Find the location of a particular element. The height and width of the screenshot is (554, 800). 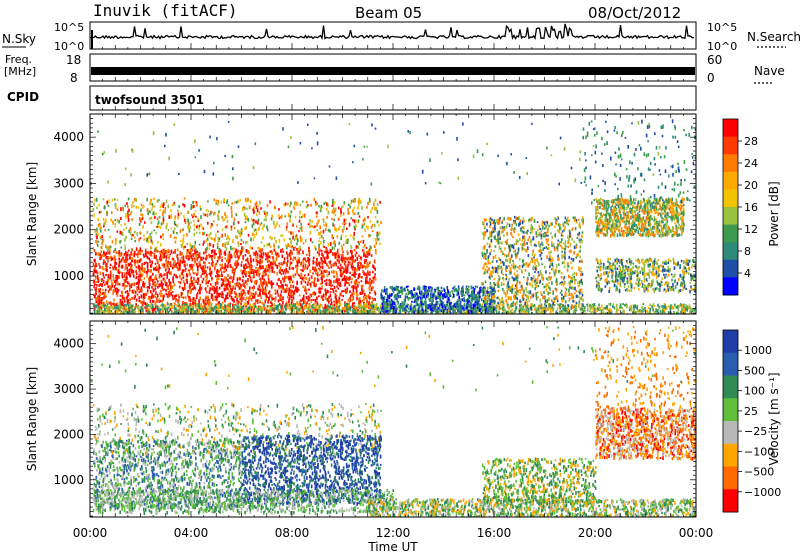

freq-left-tick-top: 18 is located at coordinates (73, 60).